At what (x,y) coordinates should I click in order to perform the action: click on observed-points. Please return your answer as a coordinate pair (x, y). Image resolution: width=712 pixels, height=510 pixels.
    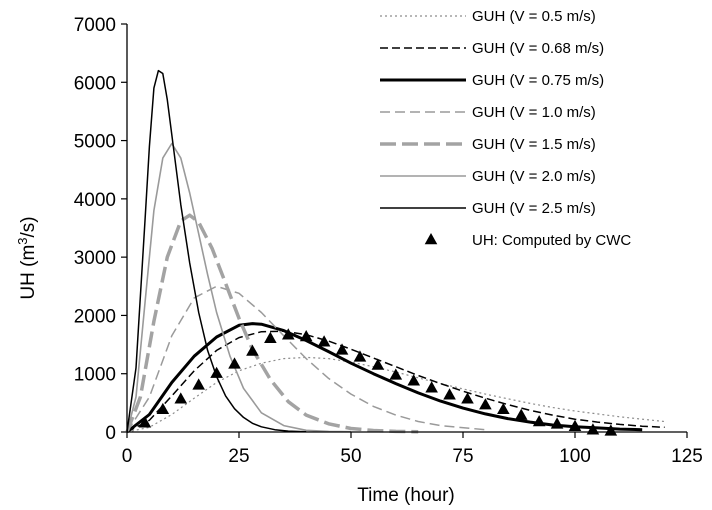
    Looking at the image, I should click on (378, 382).